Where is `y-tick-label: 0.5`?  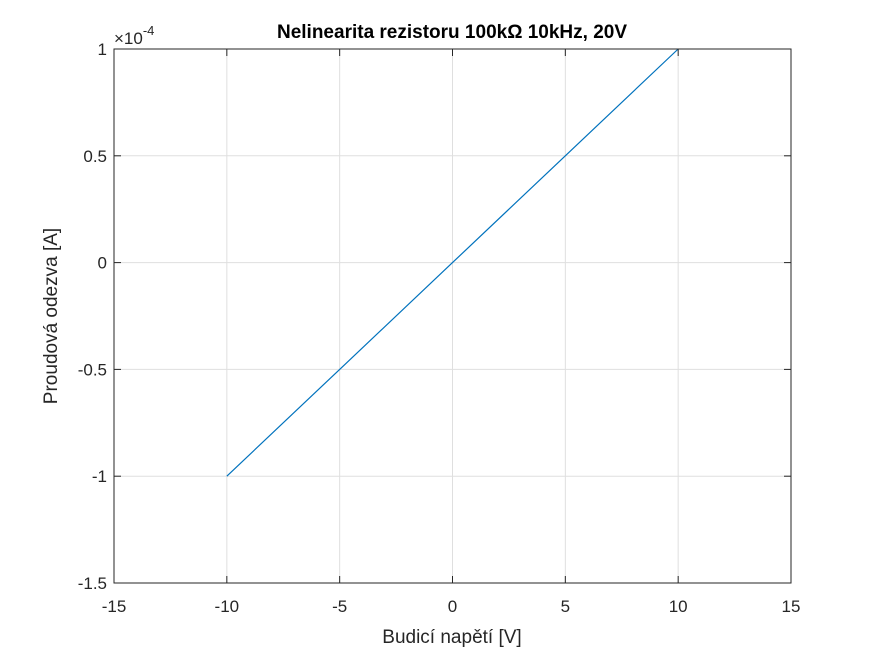
y-tick-label: 0.5 is located at coordinates (95, 156).